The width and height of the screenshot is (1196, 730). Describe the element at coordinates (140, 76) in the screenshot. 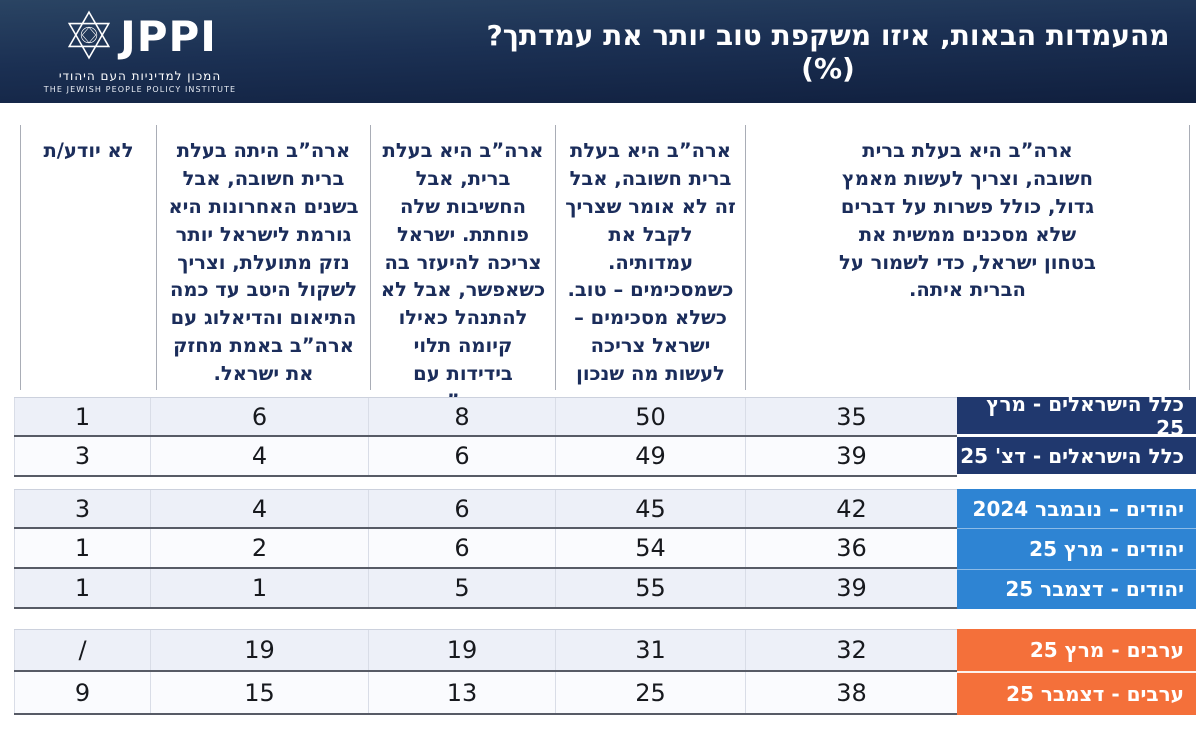

I see `brand-tagline-hebrew: המכון למדיניות העם היהודי` at that location.